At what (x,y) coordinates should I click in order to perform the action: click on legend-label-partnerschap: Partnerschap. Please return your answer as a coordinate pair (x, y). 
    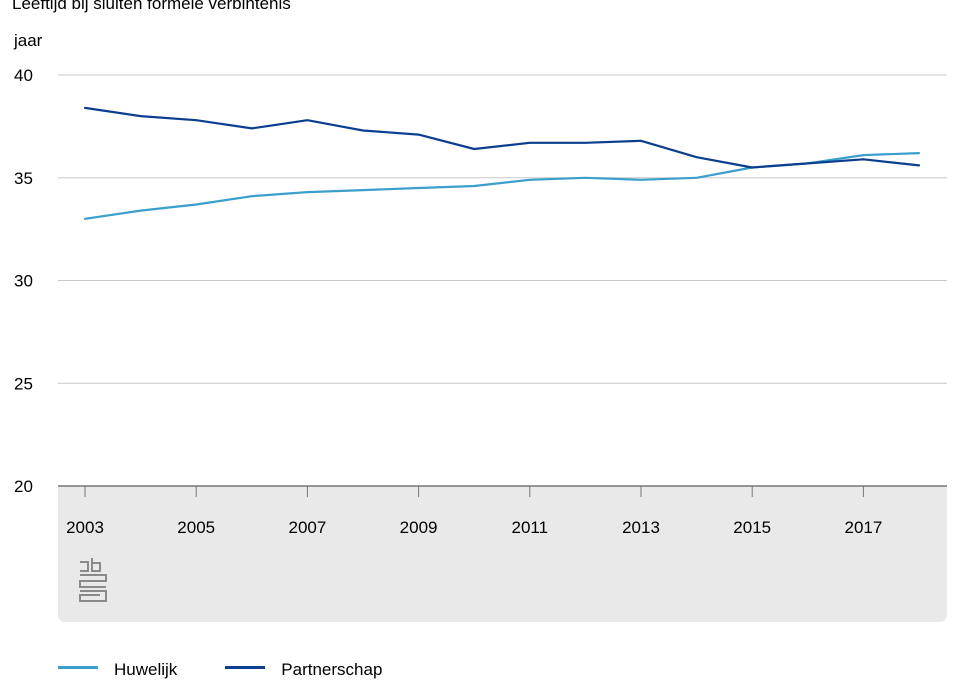
    Looking at the image, I should click on (332, 669).